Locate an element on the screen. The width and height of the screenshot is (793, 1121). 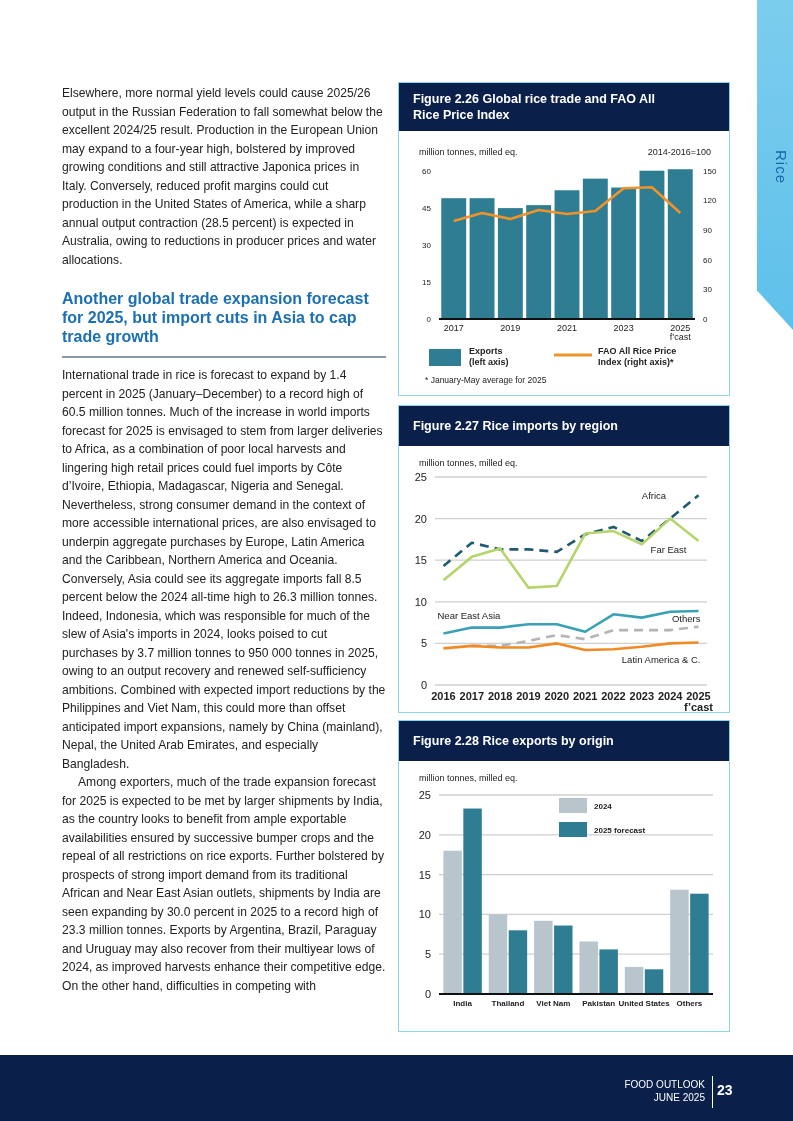
series-label: Far East is located at coordinates (668, 550).